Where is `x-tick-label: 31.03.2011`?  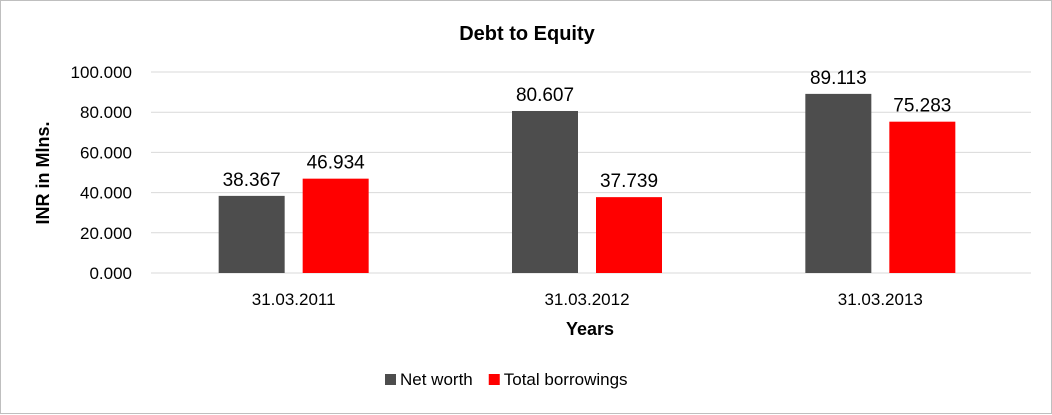
x-tick-label: 31.03.2011 is located at coordinates (294, 299).